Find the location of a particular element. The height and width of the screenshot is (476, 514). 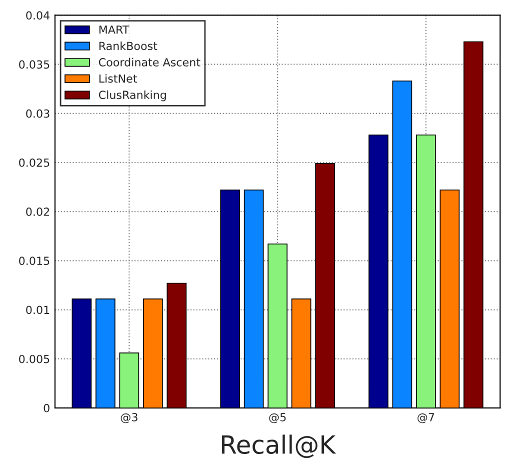

y-tick-label: 0 is located at coordinates (47, 408).